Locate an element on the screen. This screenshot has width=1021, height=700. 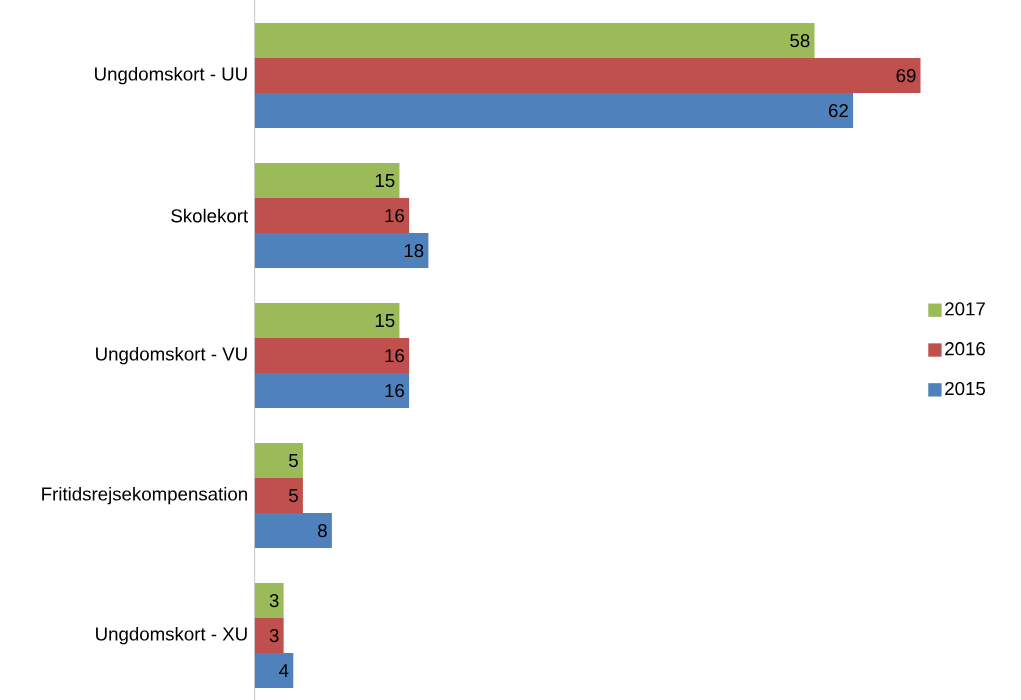
legend-label: 2017 is located at coordinates (965, 309).